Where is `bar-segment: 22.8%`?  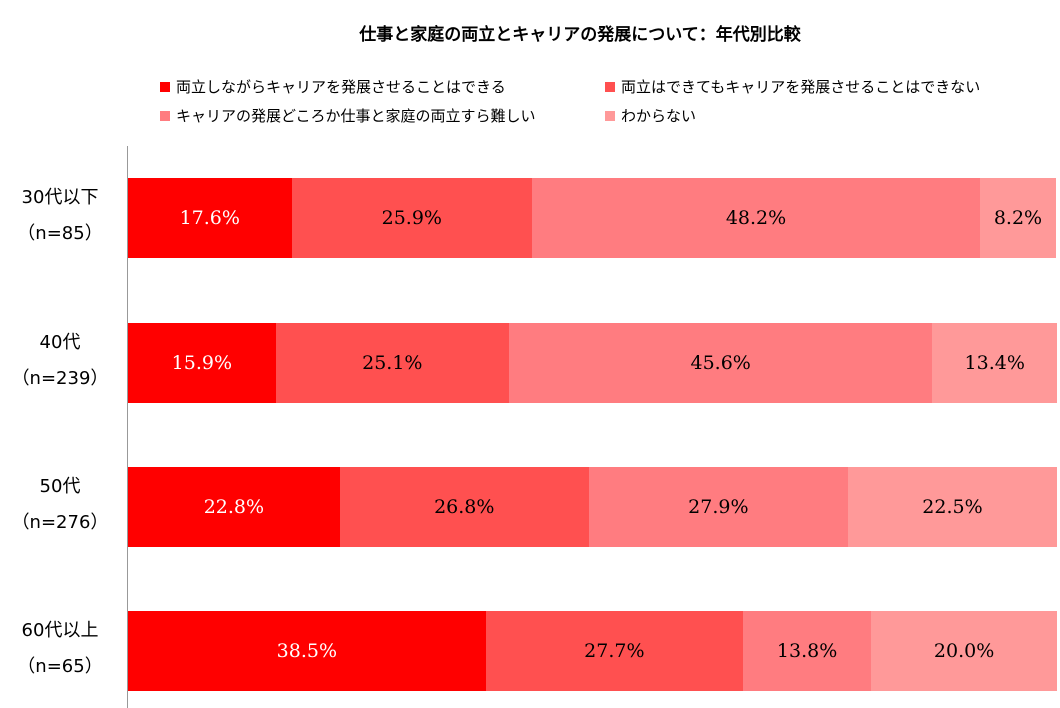
bar-segment: 22.8% is located at coordinates (234, 507).